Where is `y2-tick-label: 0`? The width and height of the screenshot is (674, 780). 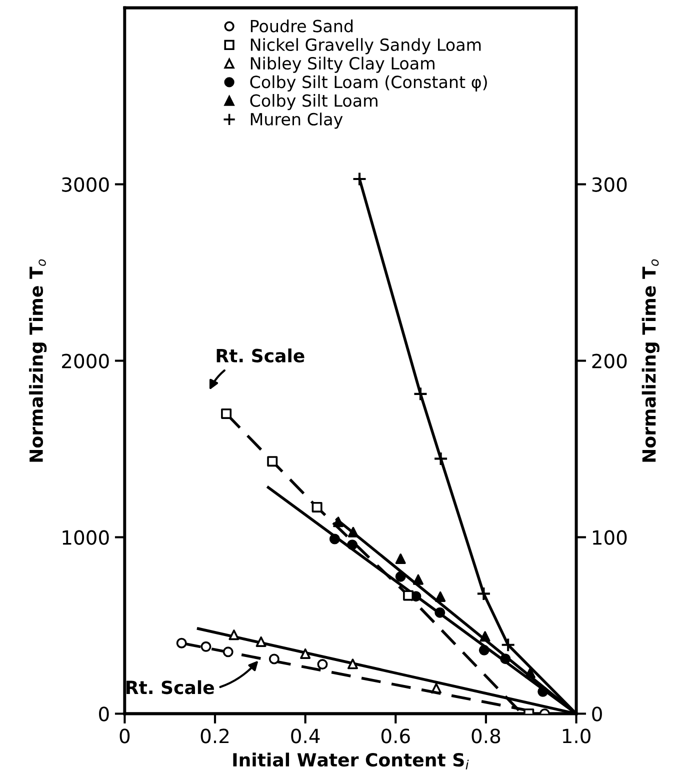
y2-tick-label: 0 is located at coordinates (597, 714).